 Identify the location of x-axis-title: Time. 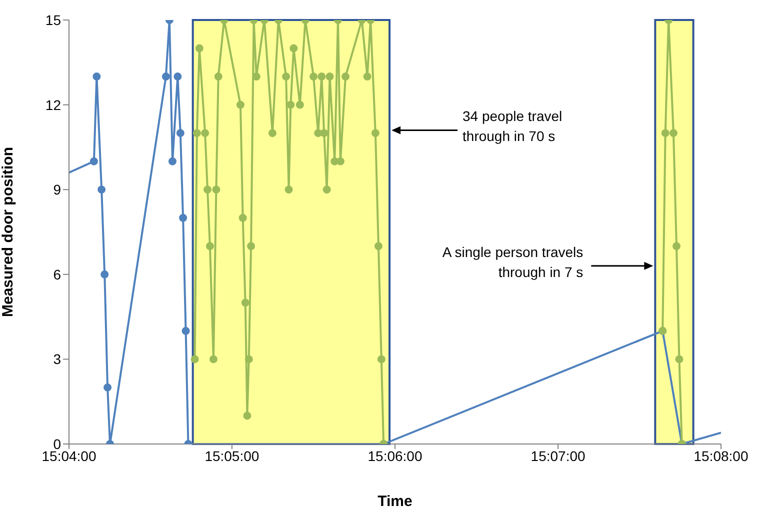
(395, 500).